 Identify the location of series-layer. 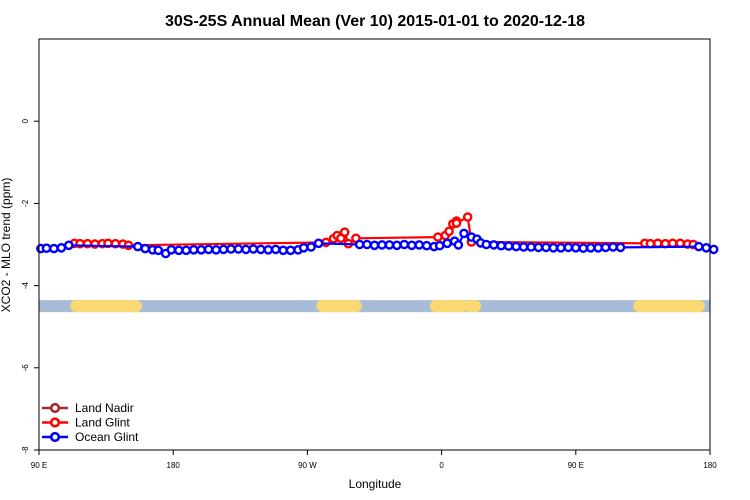
(377, 235).